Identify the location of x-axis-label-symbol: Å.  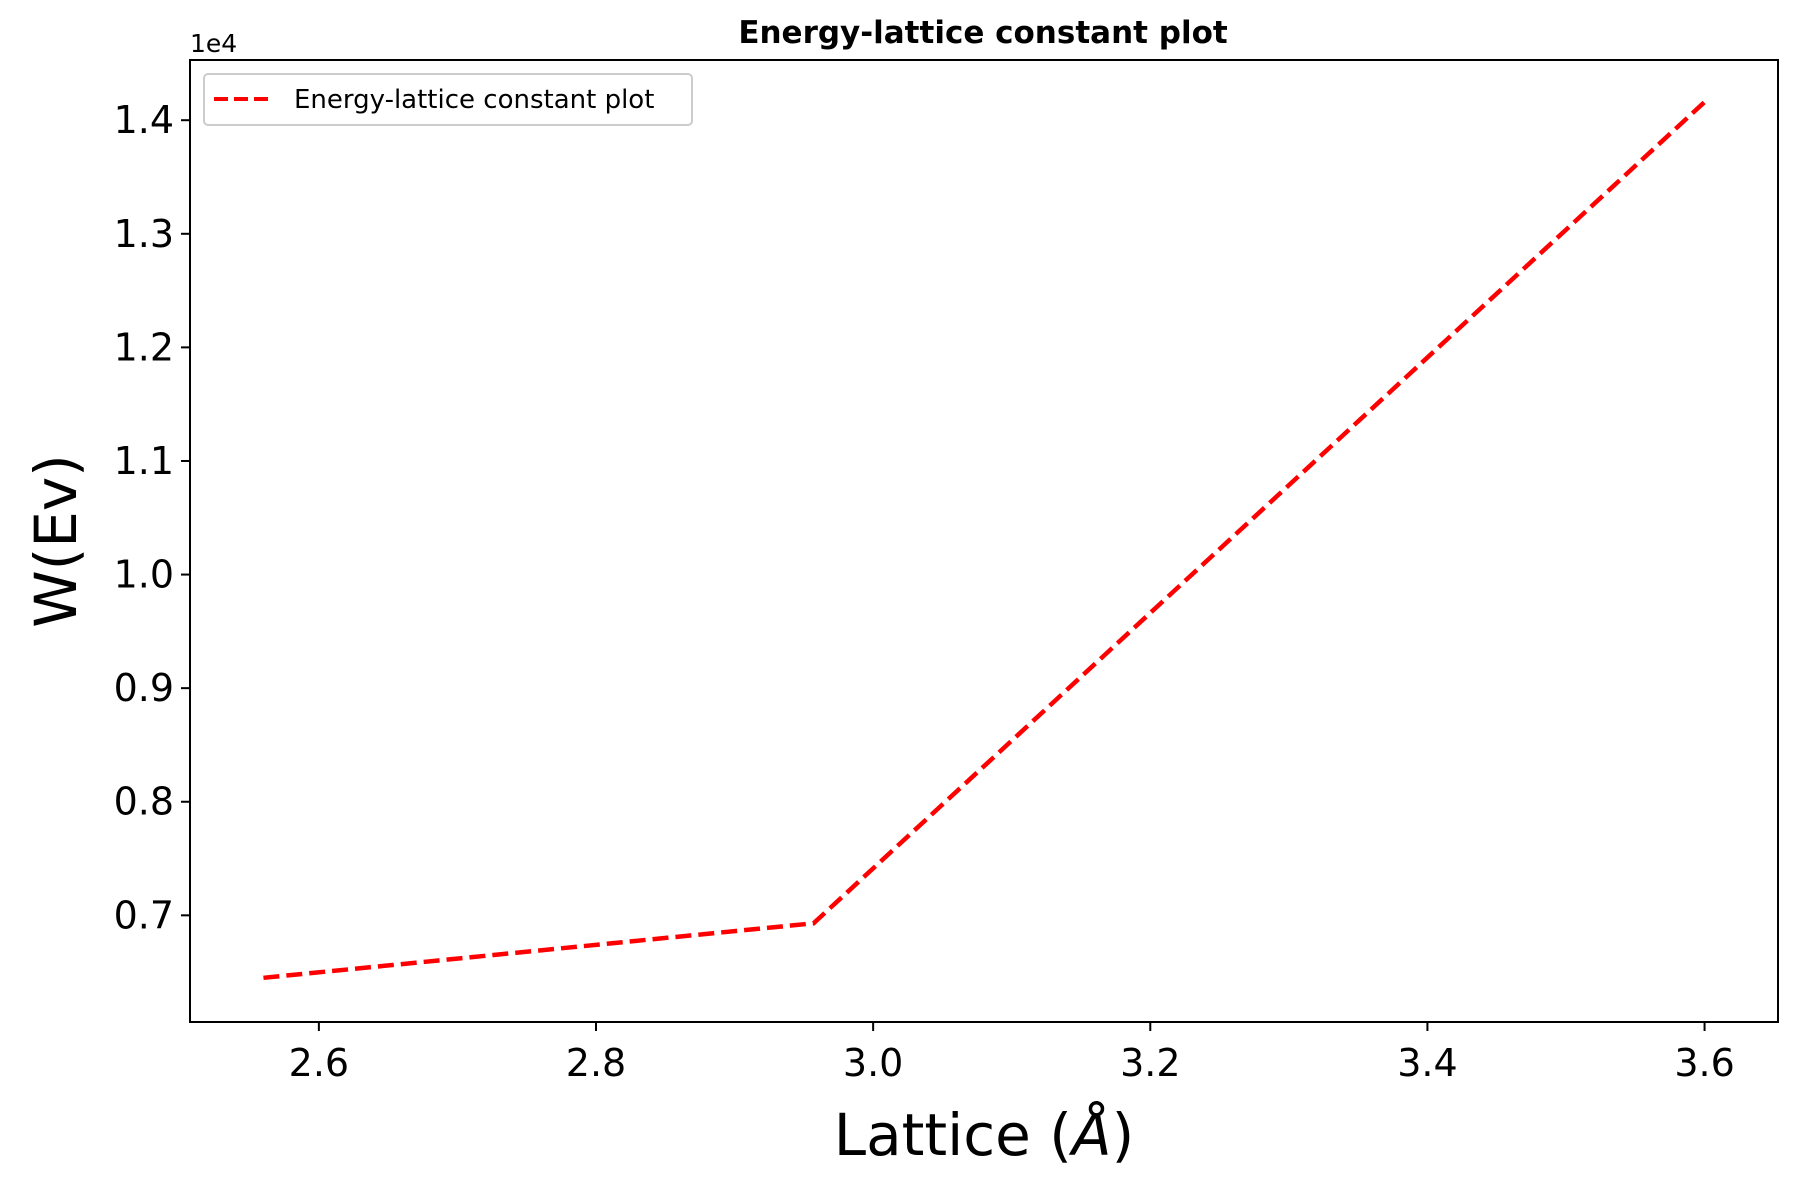
(1090, 1134).